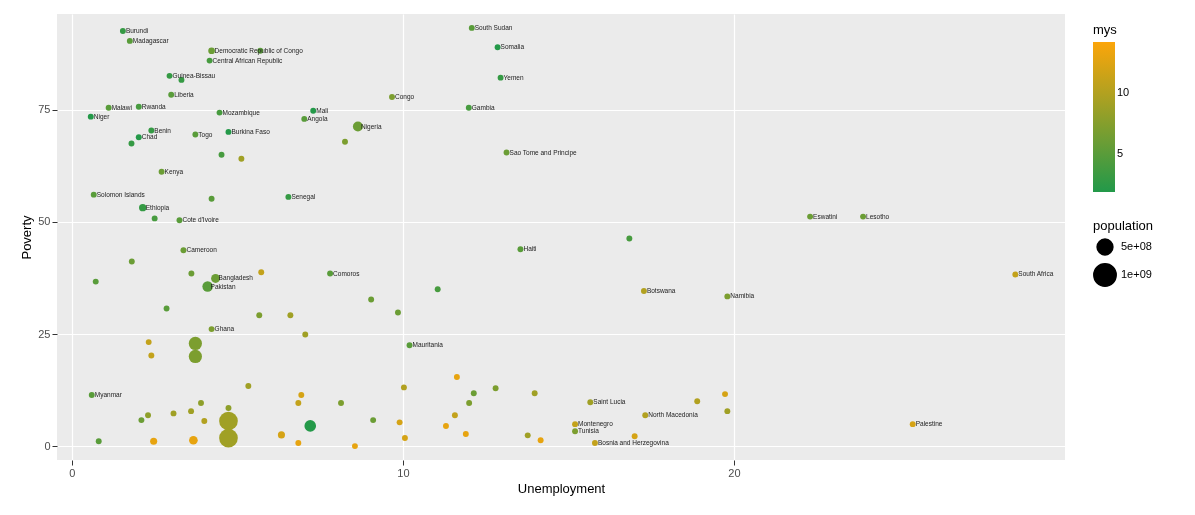 This screenshot has width=1195, height=515. Describe the element at coordinates (561, 488) in the screenshot. I see `x-axis-title: Unemployment` at that location.